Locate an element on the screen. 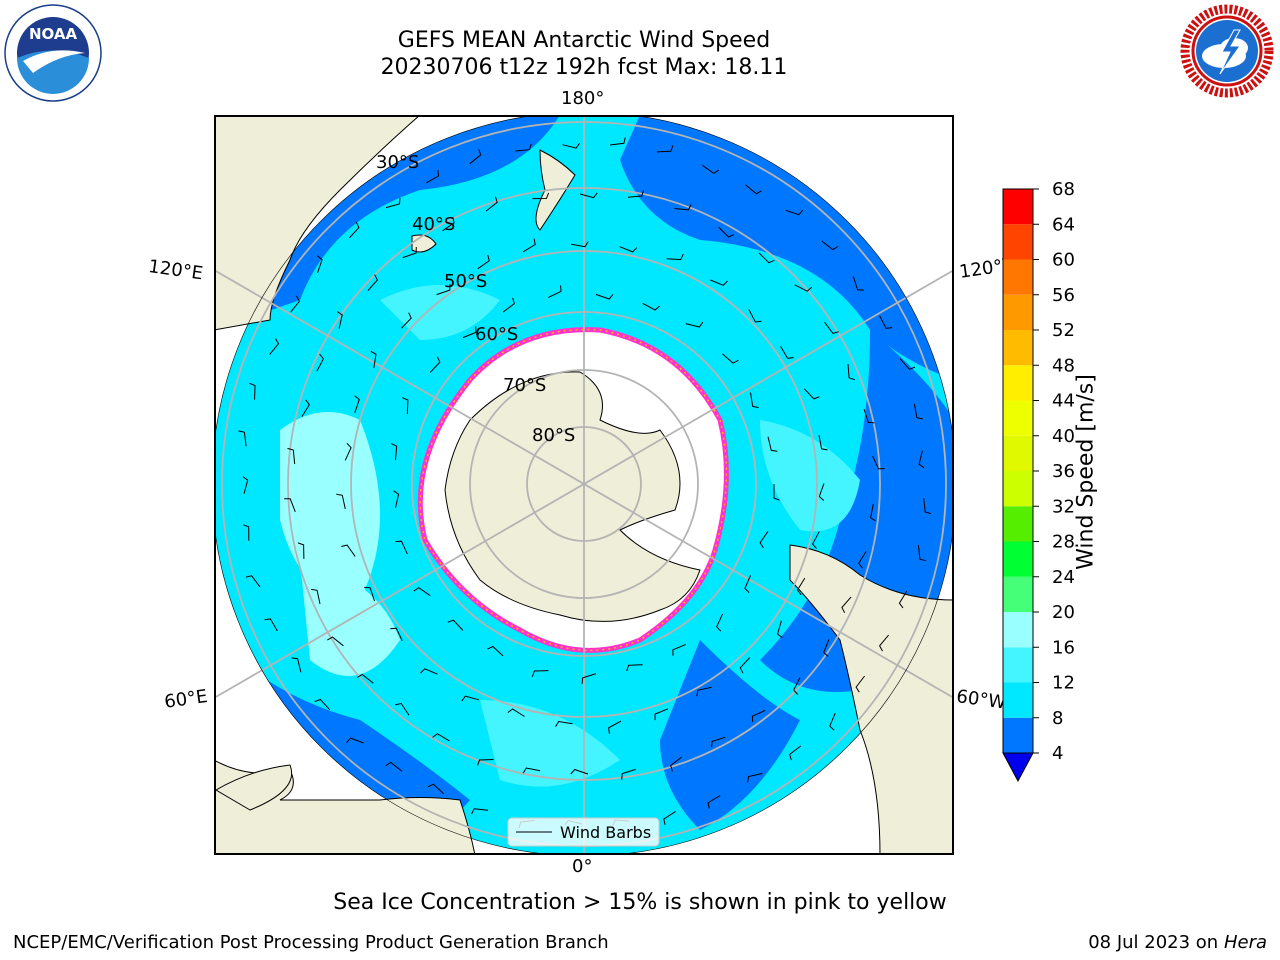  colorbar-tick-label: 52 is located at coordinates (1063, 330).